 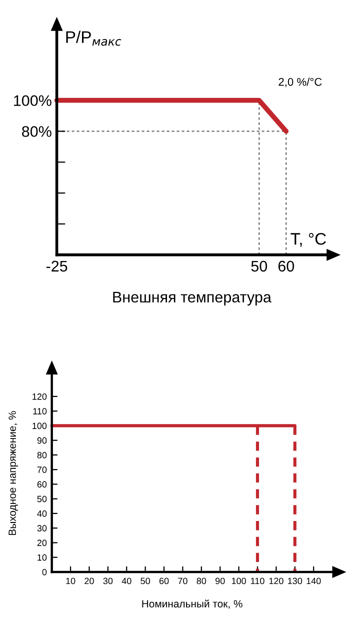 I want to click on annotation: 2,0 %/°C, so click(x=300, y=83).